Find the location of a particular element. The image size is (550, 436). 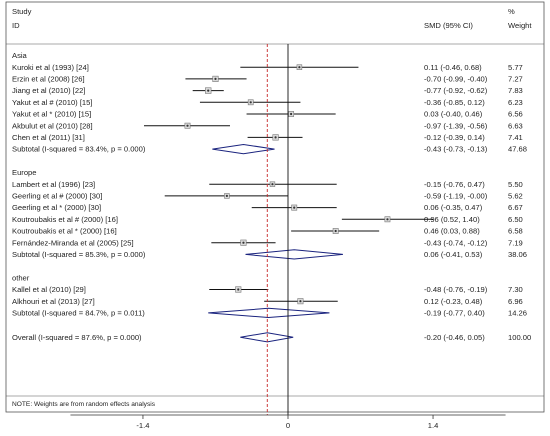

group-label: Europe is located at coordinates (24, 172).